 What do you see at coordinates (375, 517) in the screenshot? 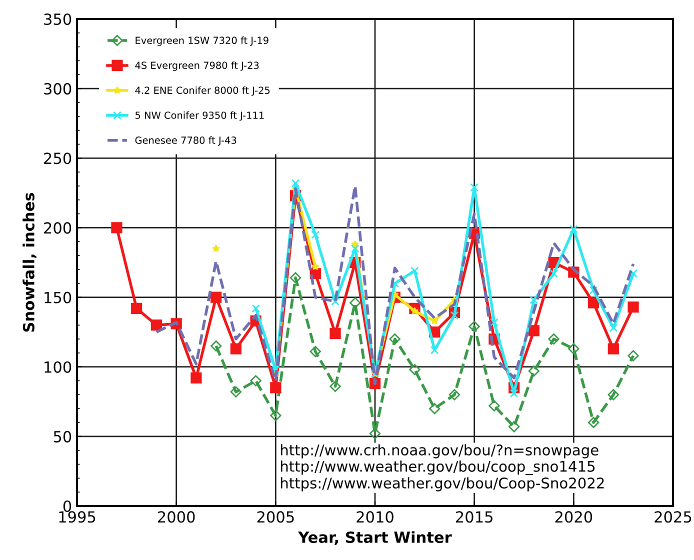
I see `x-tick-label: 2010` at bounding box center [375, 517].